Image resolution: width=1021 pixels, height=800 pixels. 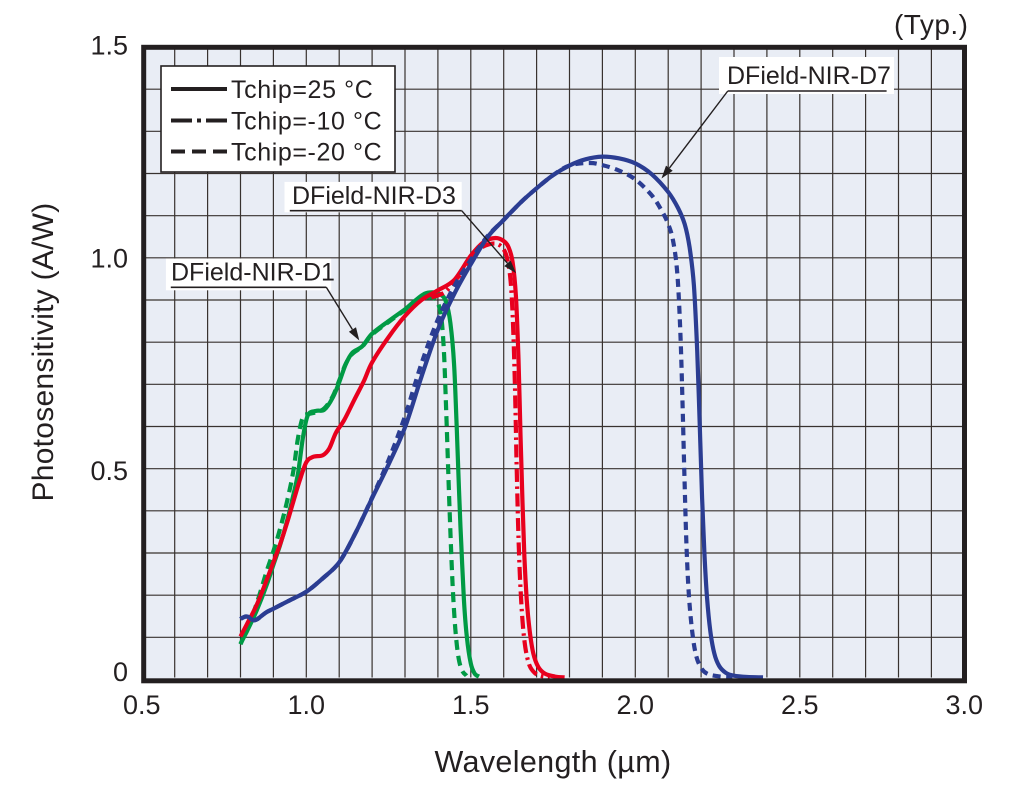 I want to click on svg-text: 3.0, so click(x=965, y=705).